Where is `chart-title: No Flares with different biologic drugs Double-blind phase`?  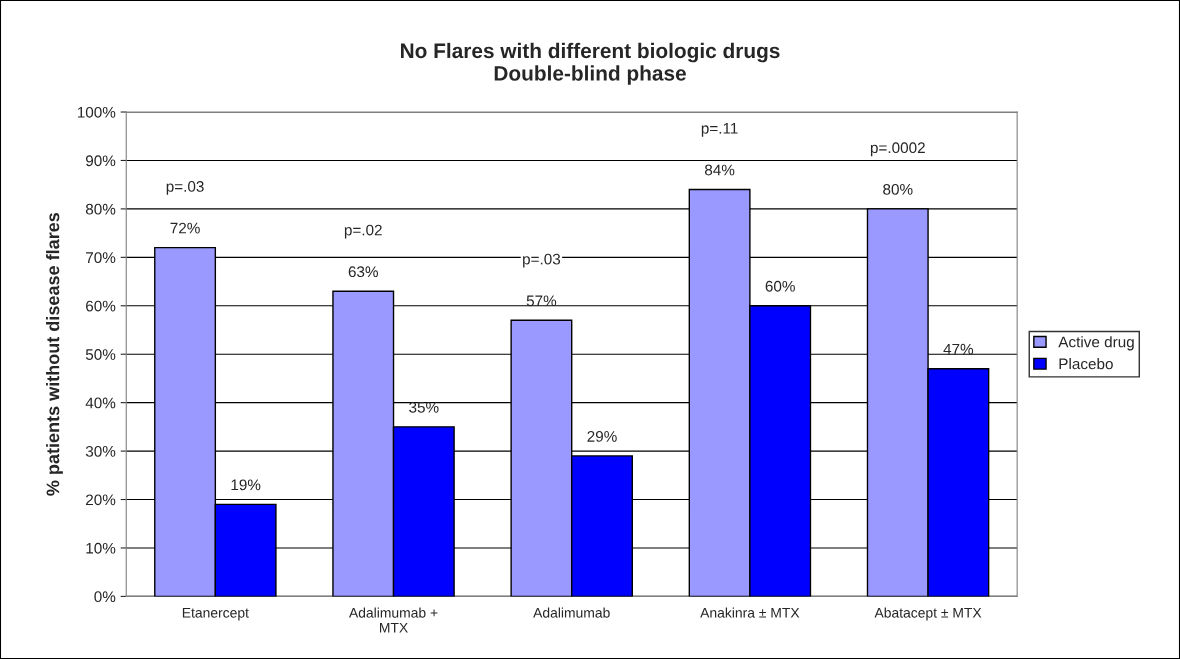
chart-title: No Flares with different biologic drugs Double-blind phase is located at coordinates (590, 63).